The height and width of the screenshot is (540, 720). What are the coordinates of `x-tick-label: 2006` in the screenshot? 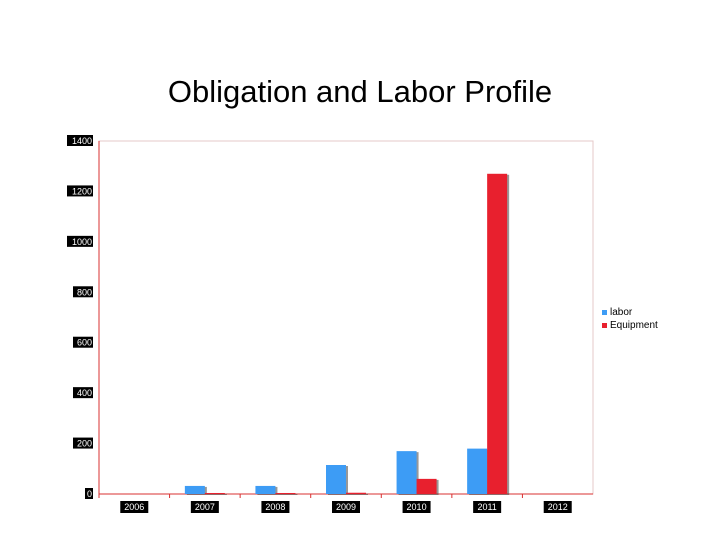 It's located at (134, 507).